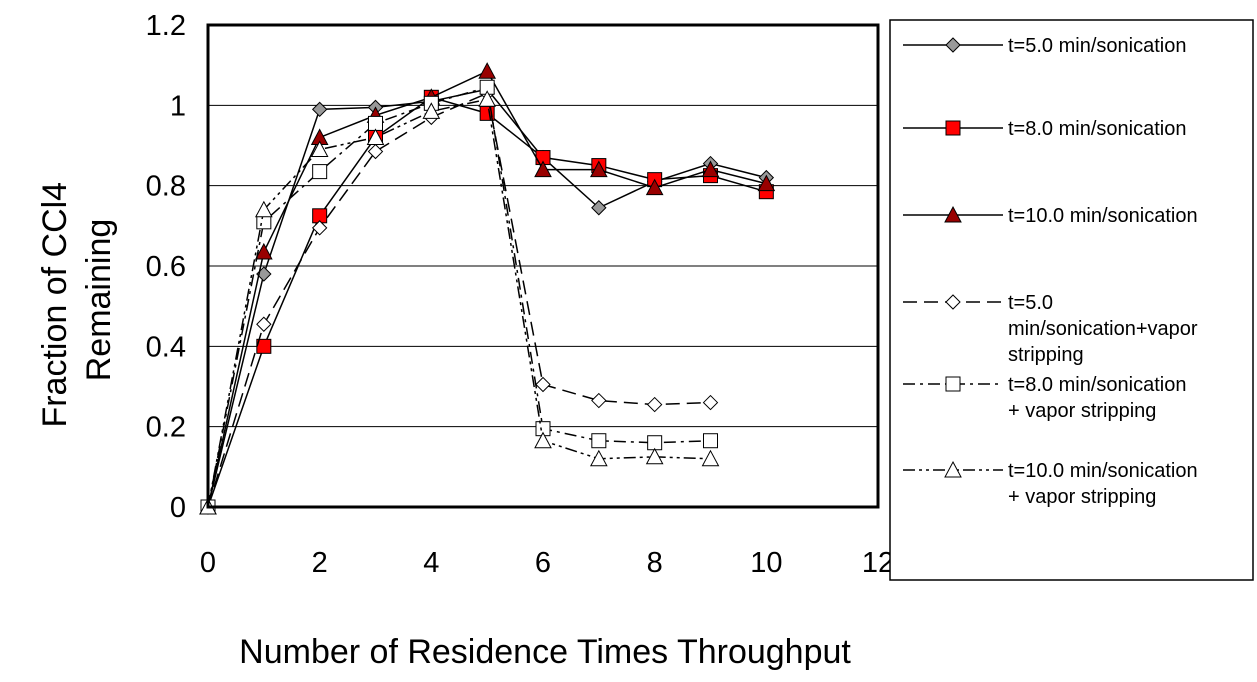 The image size is (1257, 682). Describe the element at coordinates (766, 563) in the screenshot. I see `x-tick-label-5: 10` at that location.